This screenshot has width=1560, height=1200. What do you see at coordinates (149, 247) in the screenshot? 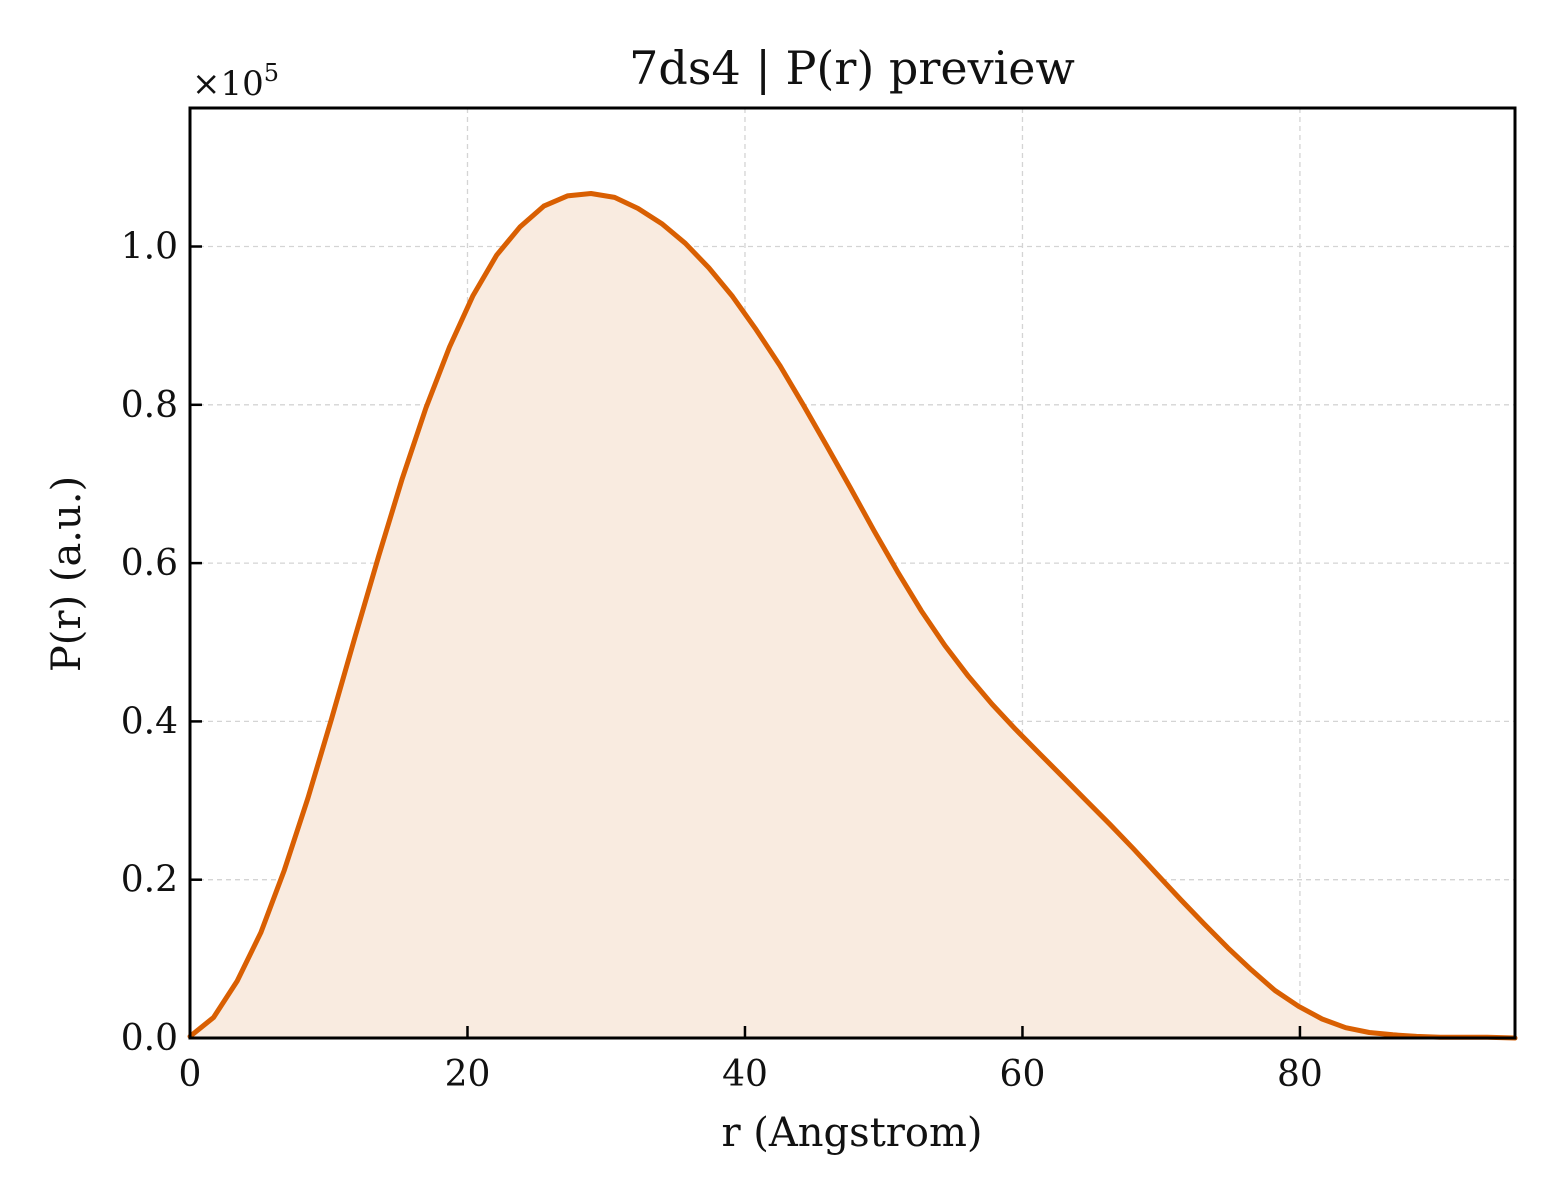
I see `y-tick-label: 1.0` at bounding box center [149, 247].